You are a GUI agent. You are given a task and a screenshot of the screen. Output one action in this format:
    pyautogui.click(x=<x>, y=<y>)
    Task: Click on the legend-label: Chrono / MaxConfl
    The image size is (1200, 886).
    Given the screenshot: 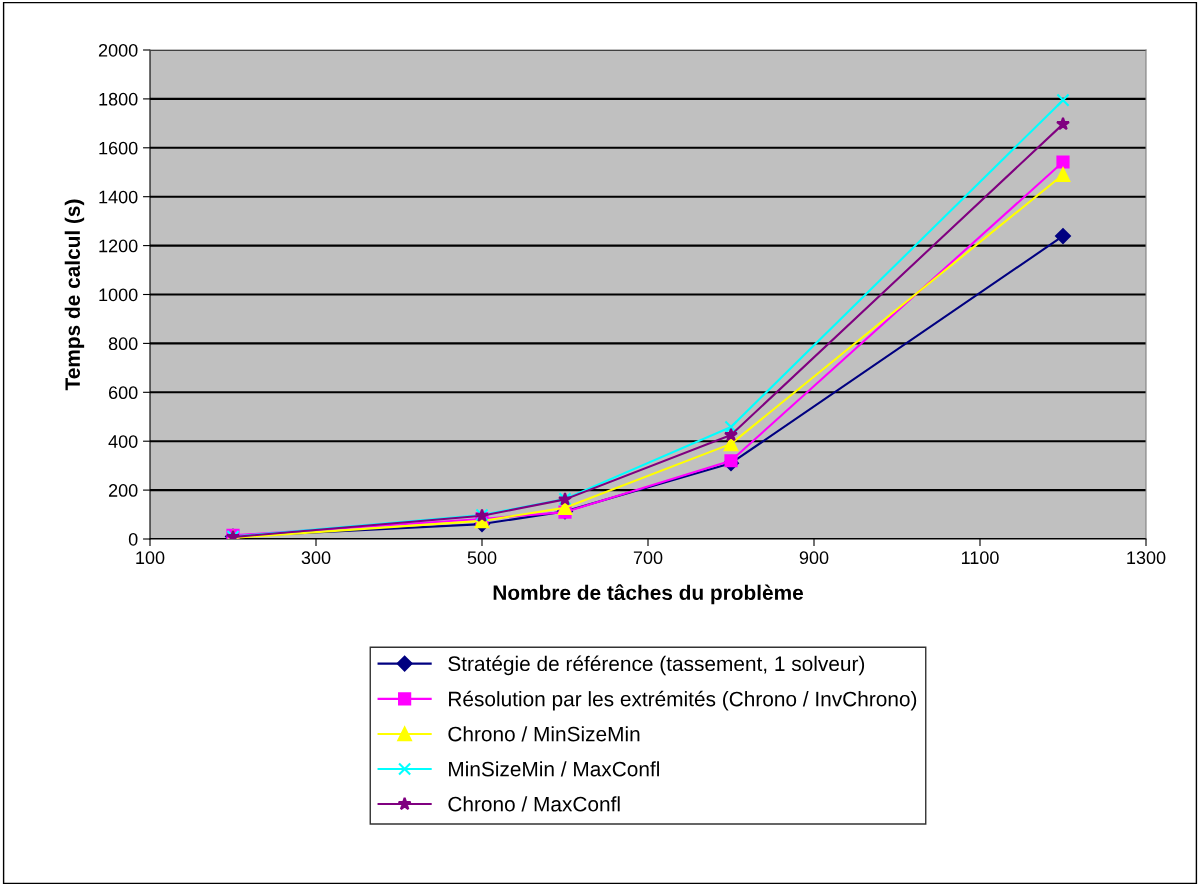 What is the action you would take?
    pyautogui.click(x=534, y=804)
    